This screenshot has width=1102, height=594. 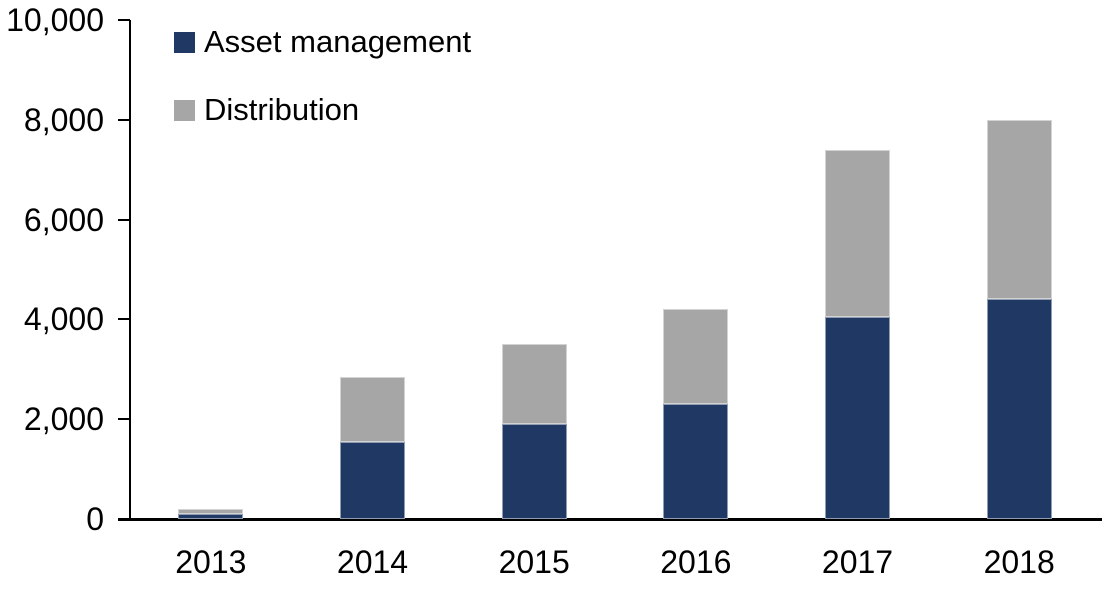 I want to click on bar-segment-distribution-2018, so click(x=1019, y=209).